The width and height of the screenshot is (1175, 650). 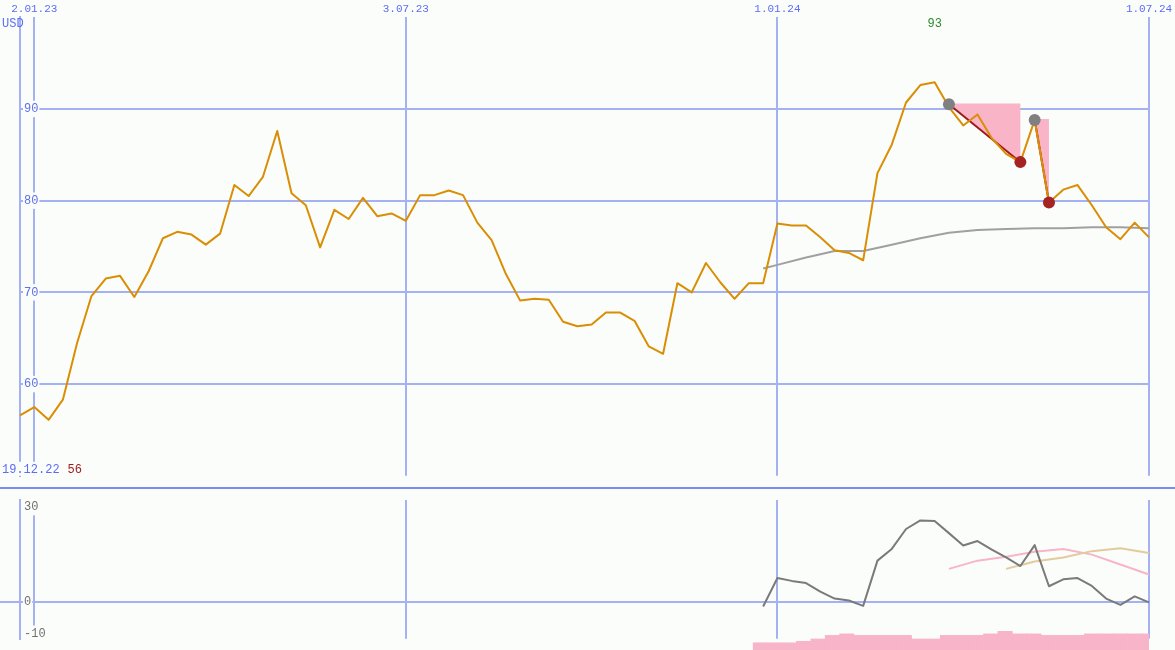 What do you see at coordinates (31, 292) in the screenshot?
I see `y-tick-label: 70` at bounding box center [31, 292].